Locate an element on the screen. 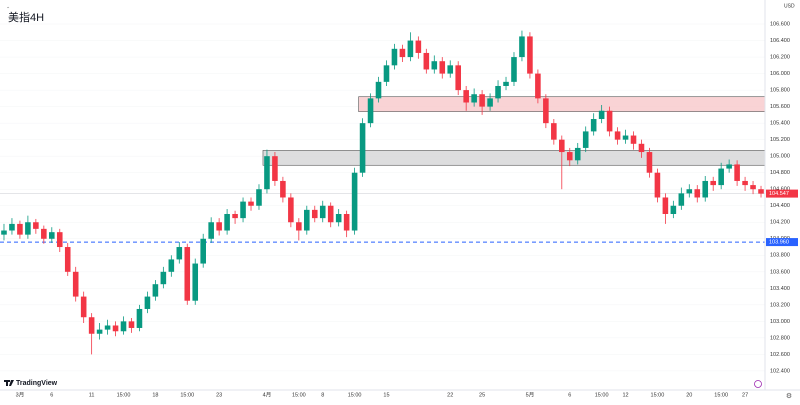 This screenshot has height=405, width=800. currency: USD is located at coordinates (789, 6).